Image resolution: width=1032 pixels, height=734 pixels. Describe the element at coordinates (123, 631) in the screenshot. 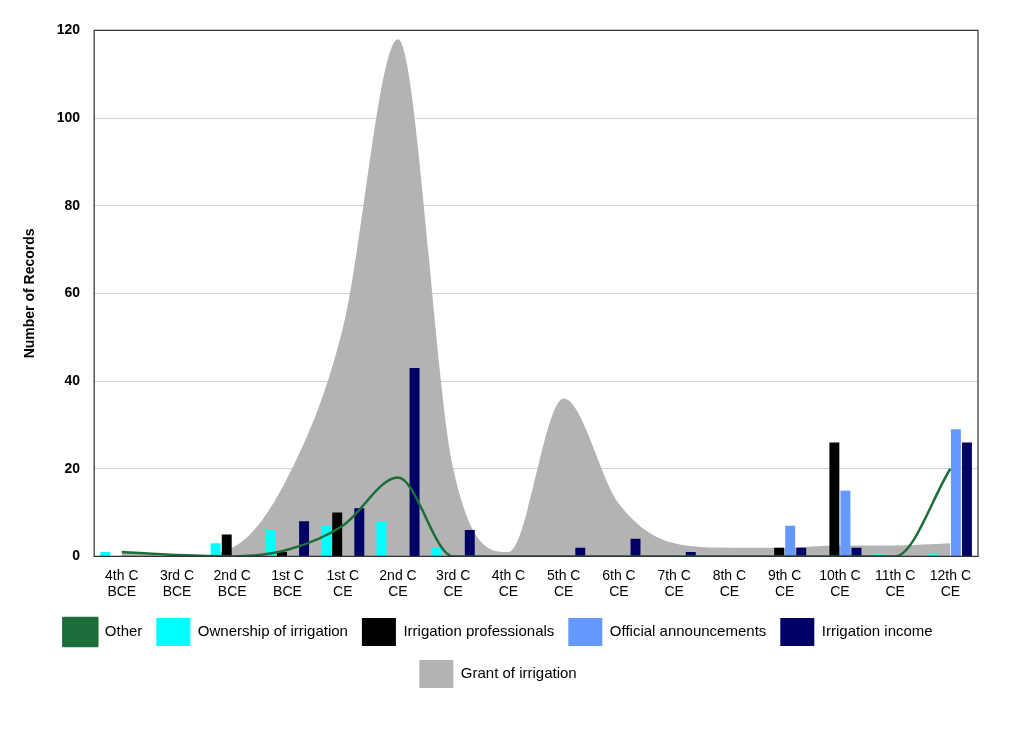

I see `legend-label: Other` at that location.